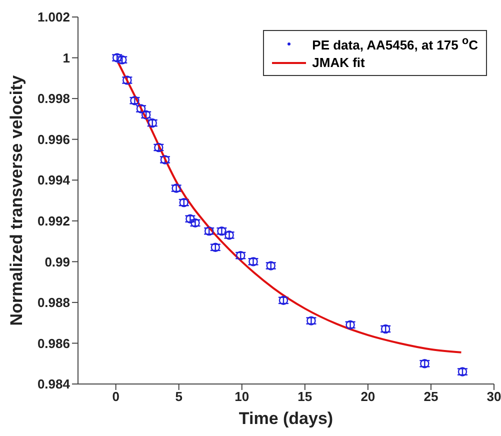  I want to click on x-tick-label: 10, so click(242, 396).